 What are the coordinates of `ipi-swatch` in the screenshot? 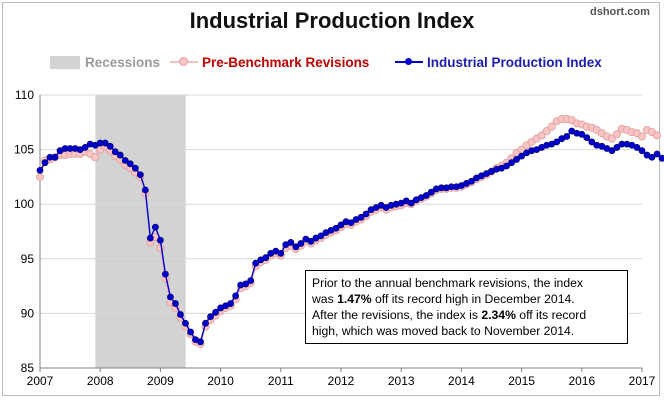 It's located at (409, 62).